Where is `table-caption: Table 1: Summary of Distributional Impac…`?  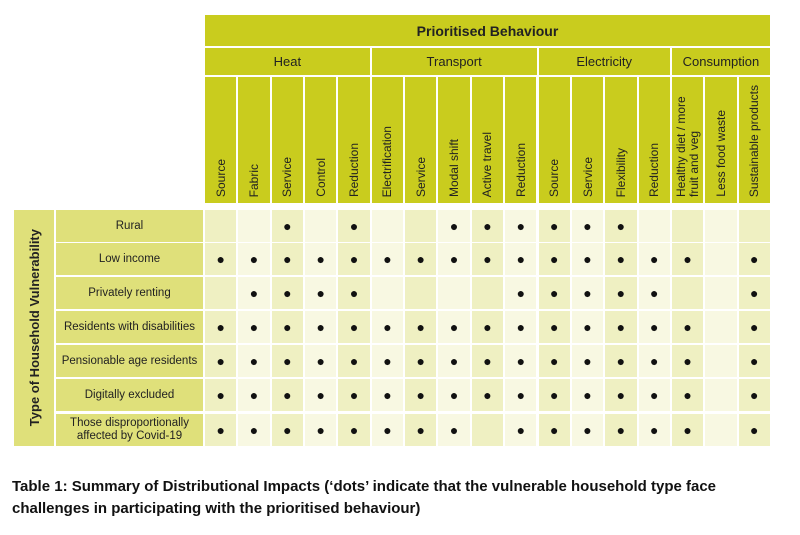 table-caption: Table 1: Summary of Distributional Impac… is located at coordinates (364, 497).